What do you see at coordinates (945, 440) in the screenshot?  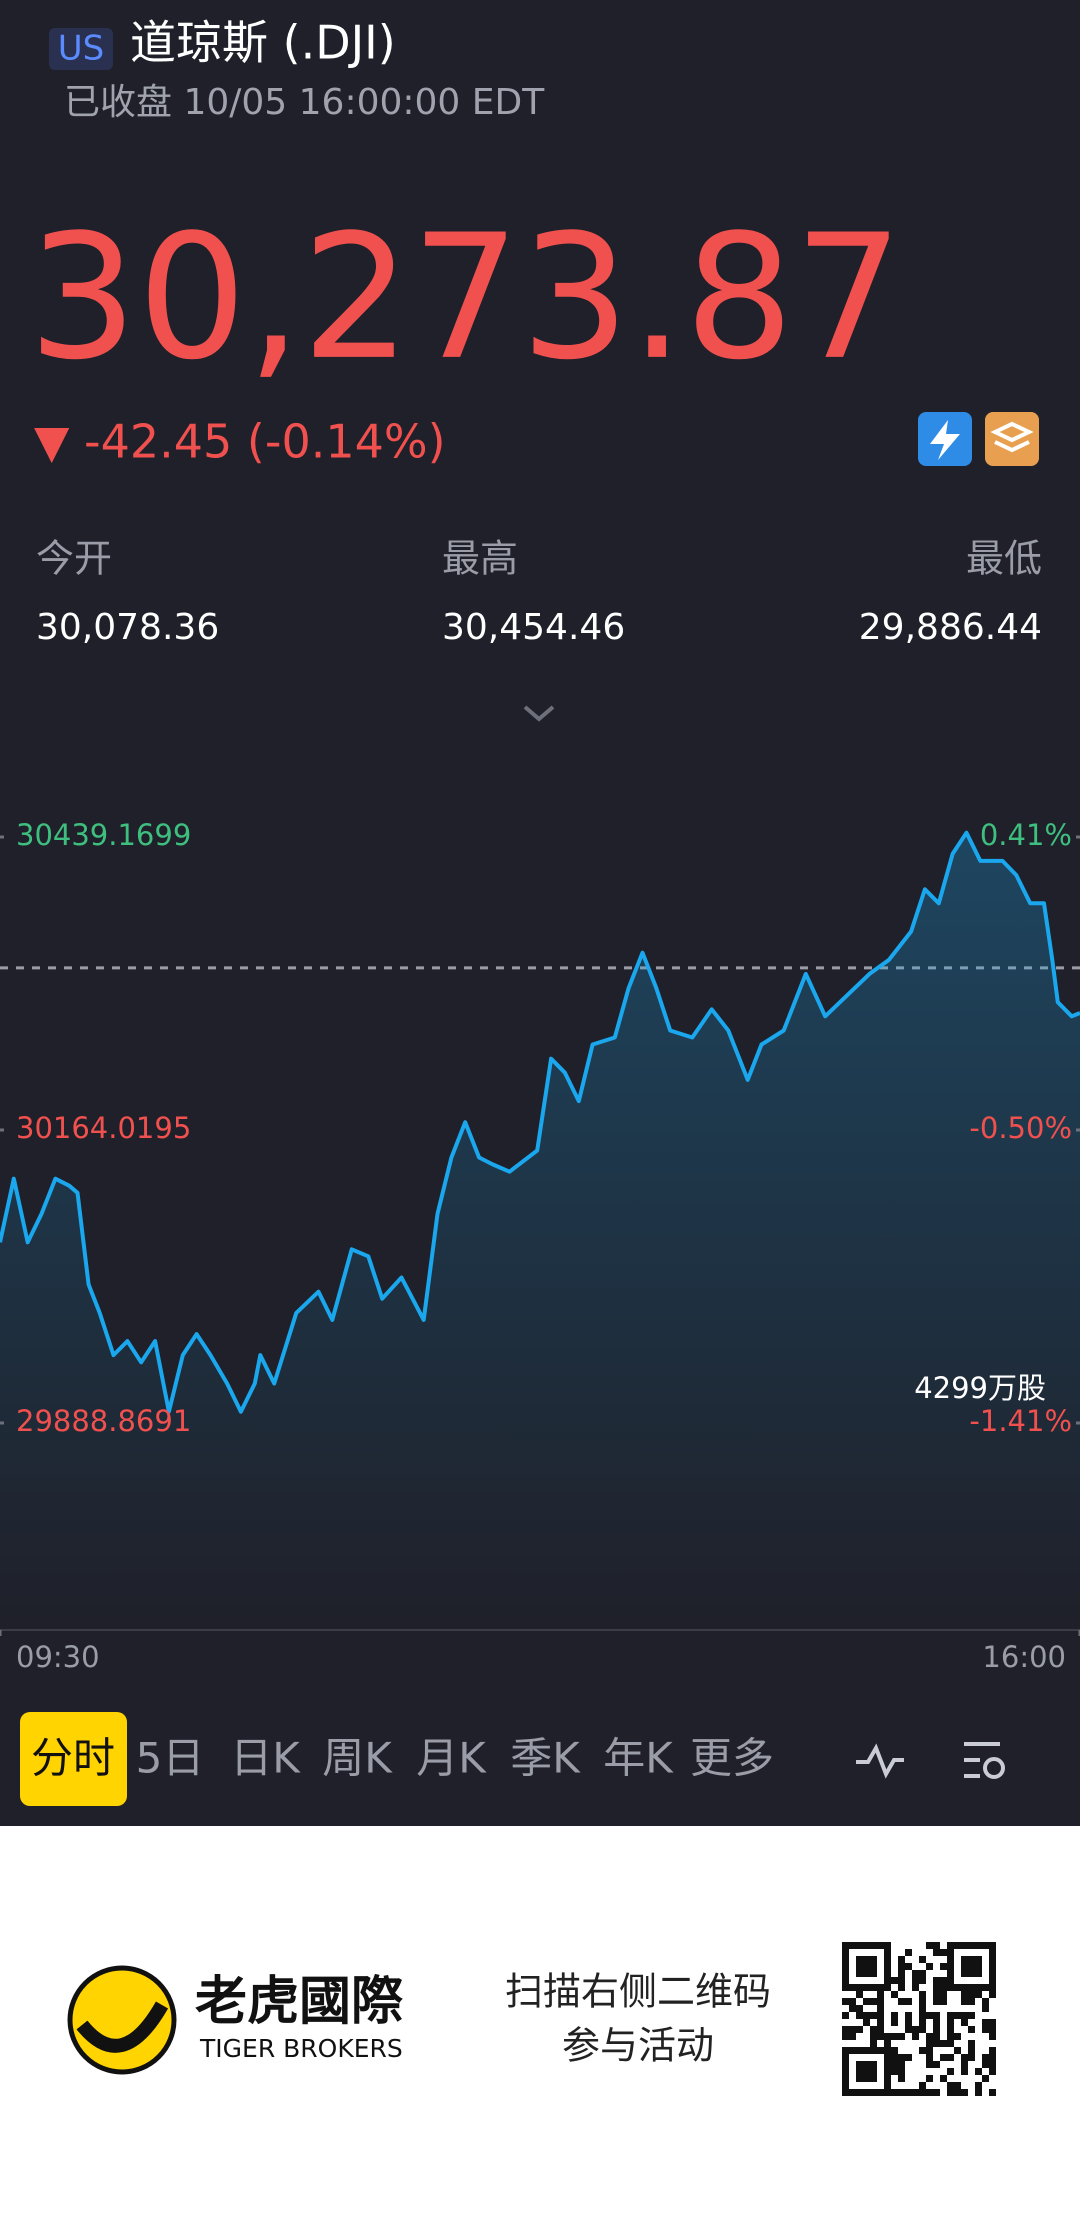 I see `flash-glyph` at bounding box center [945, 440].